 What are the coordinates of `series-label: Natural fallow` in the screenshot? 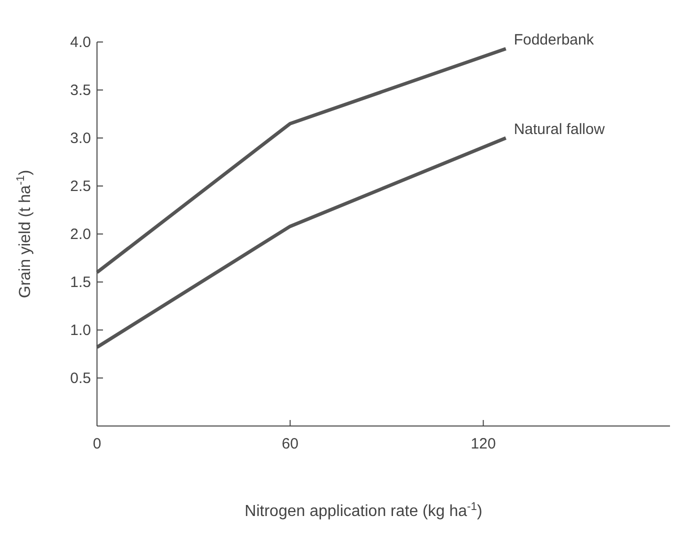 It's located at (559, 129).